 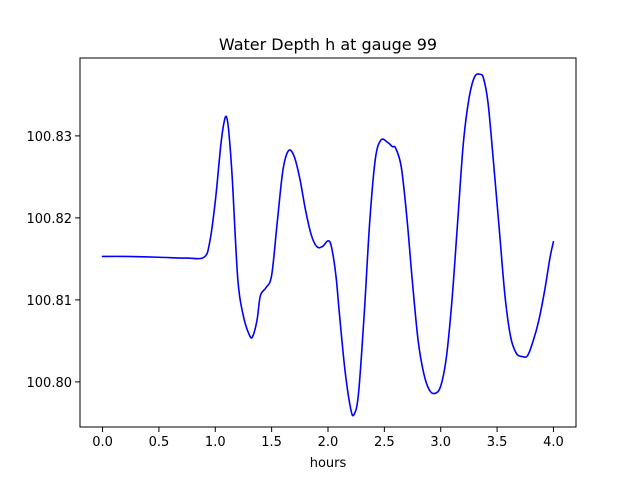 What do you see at coordinates (53, 260) in the screenshot?
I see `y-axis-ticks: 100.80 100.81 100.82 100.83` at bounding box center [53, 260].